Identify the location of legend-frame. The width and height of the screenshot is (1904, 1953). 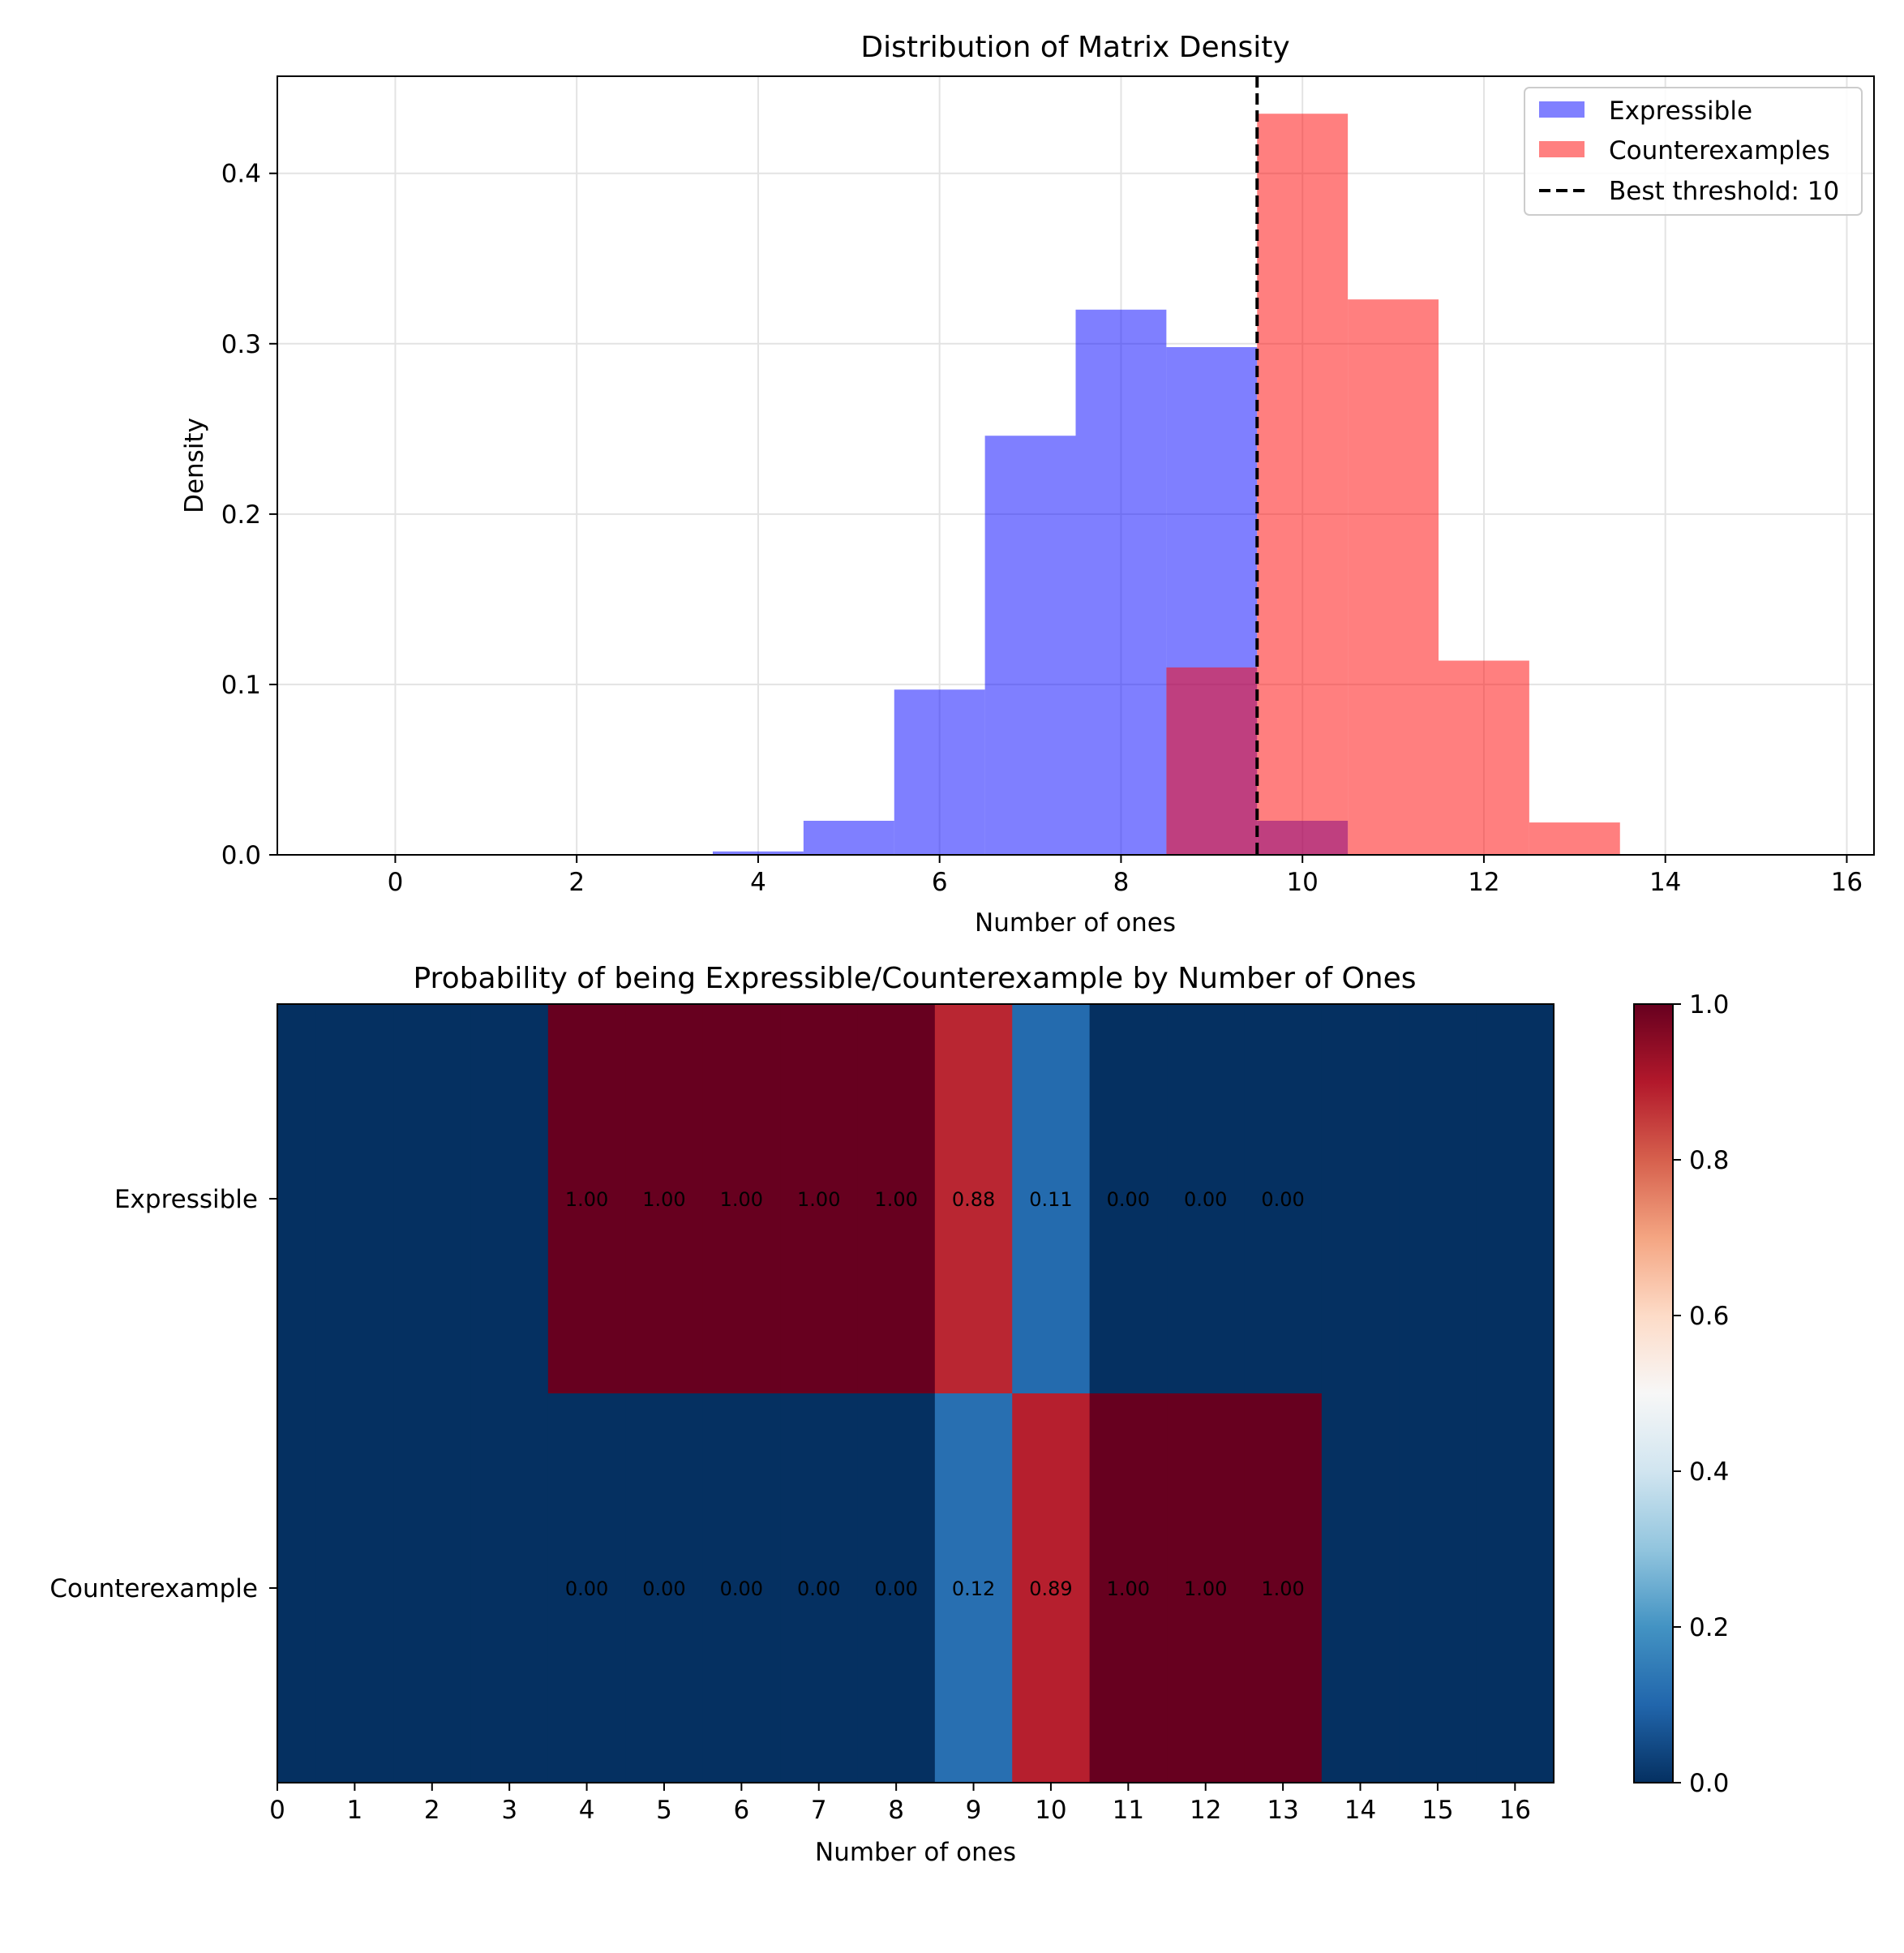
(1693, 151).